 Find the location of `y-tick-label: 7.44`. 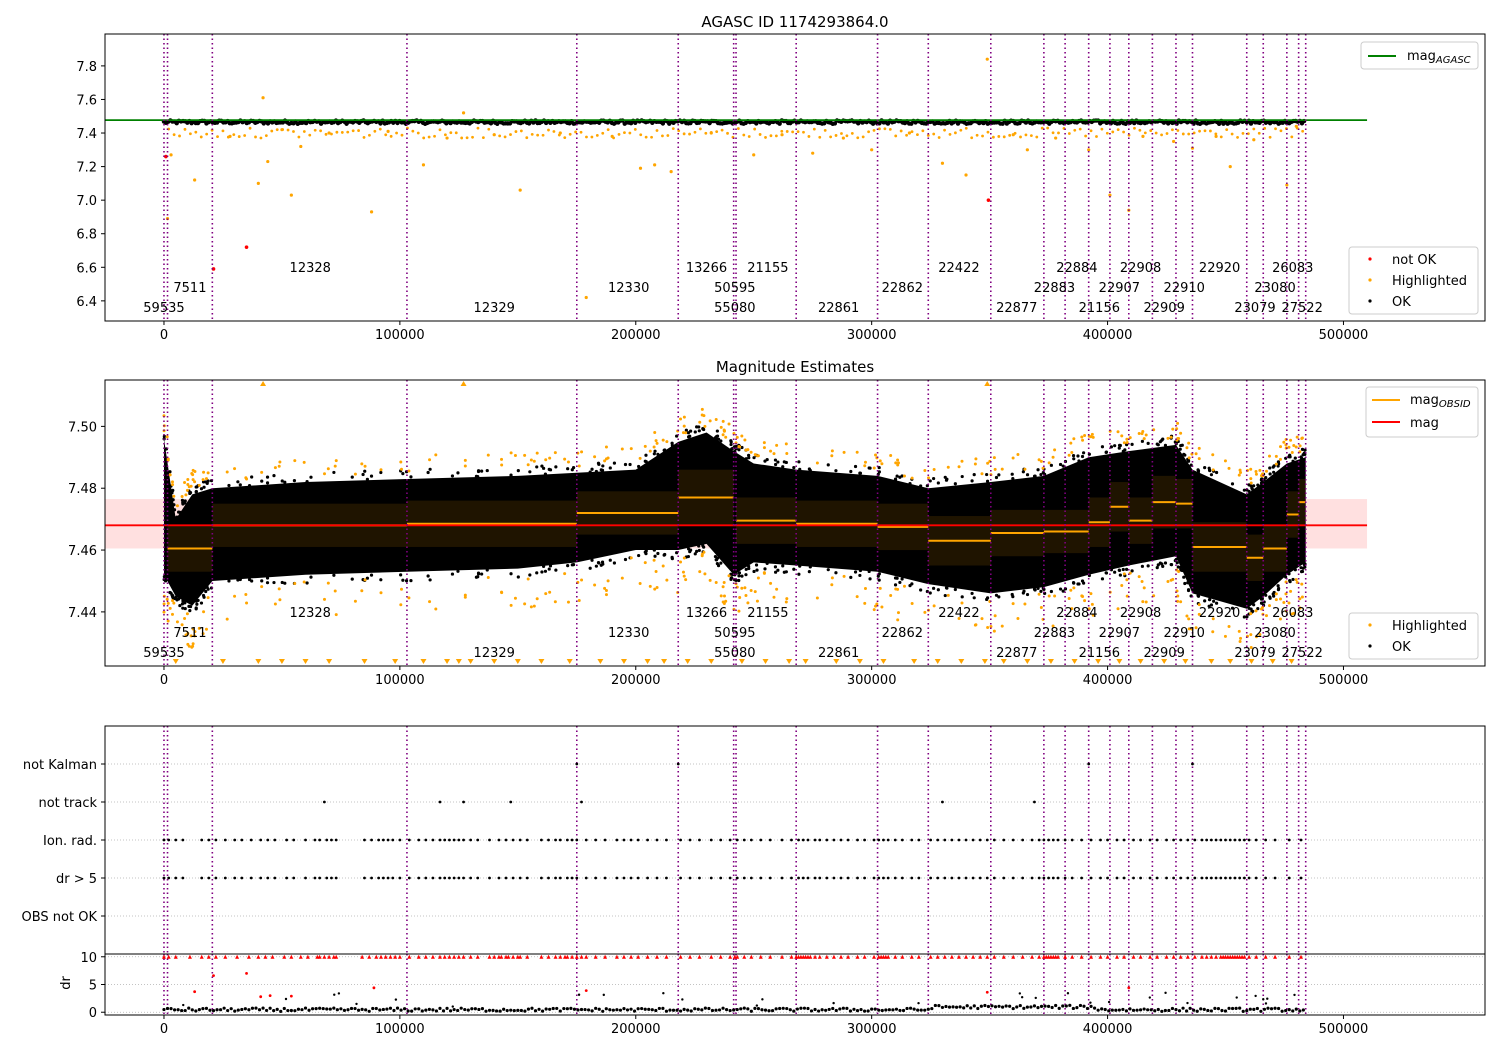

y-tick-label: 7.44 is located at coordinates (82, 613).